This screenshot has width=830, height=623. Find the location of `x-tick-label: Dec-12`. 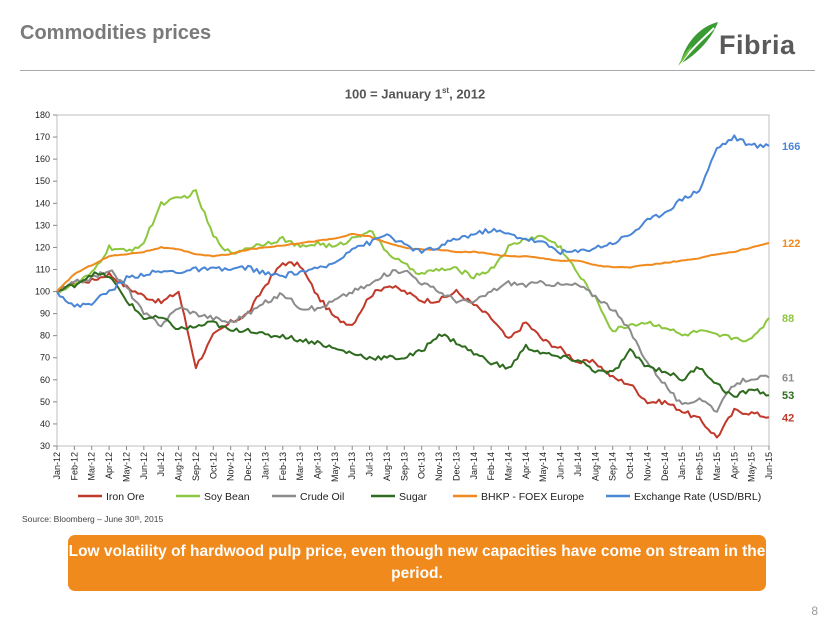

x-tick-label: Dec-12 is located at coordinates (248, 466).